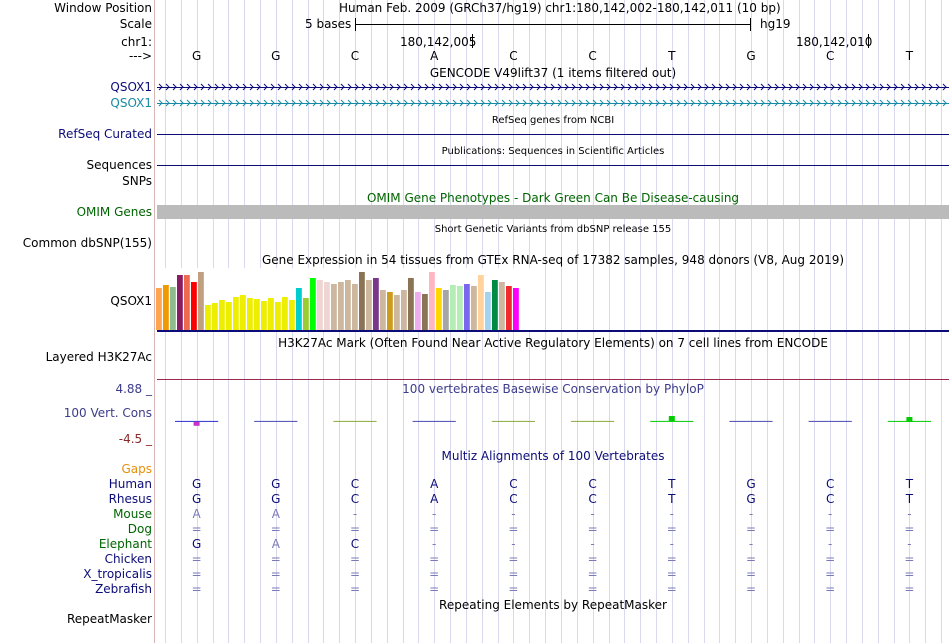 This screenshot has width=950, height=643. I want to click on gencode-transcripts, so click(553, 95).